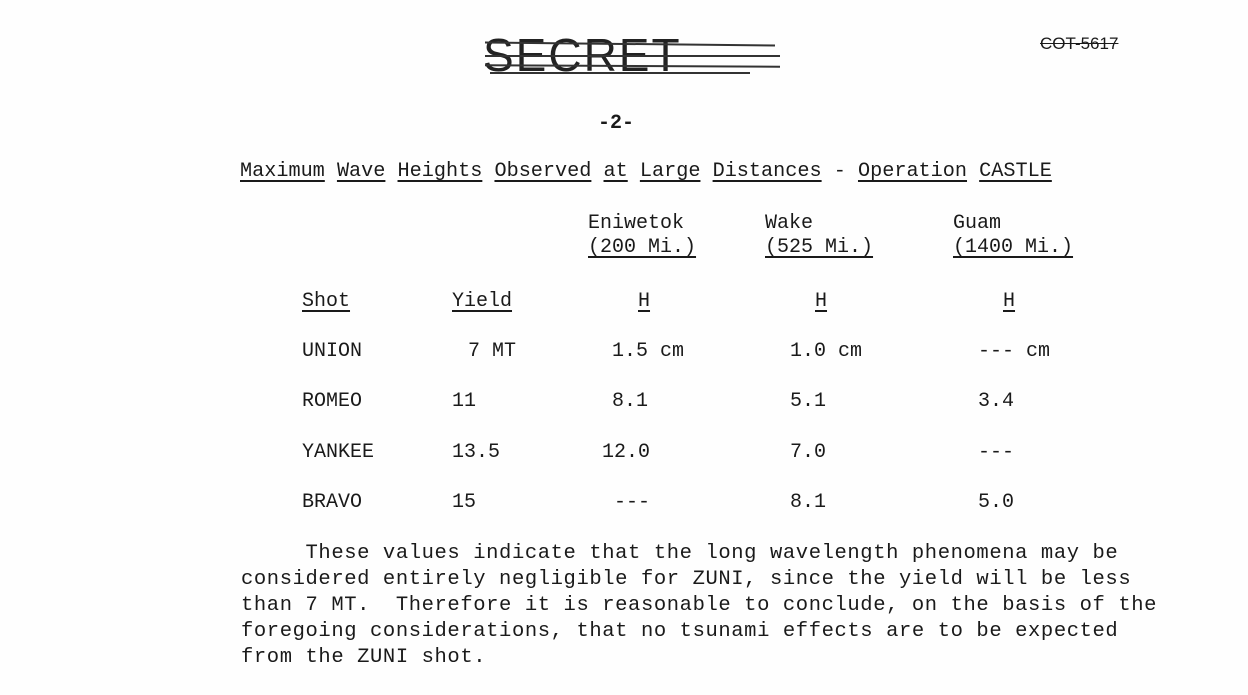  What do you see at coordinates (282, 171) in the screenshot?
I see `title-word: Maximum` at bounding box center [282, 171].